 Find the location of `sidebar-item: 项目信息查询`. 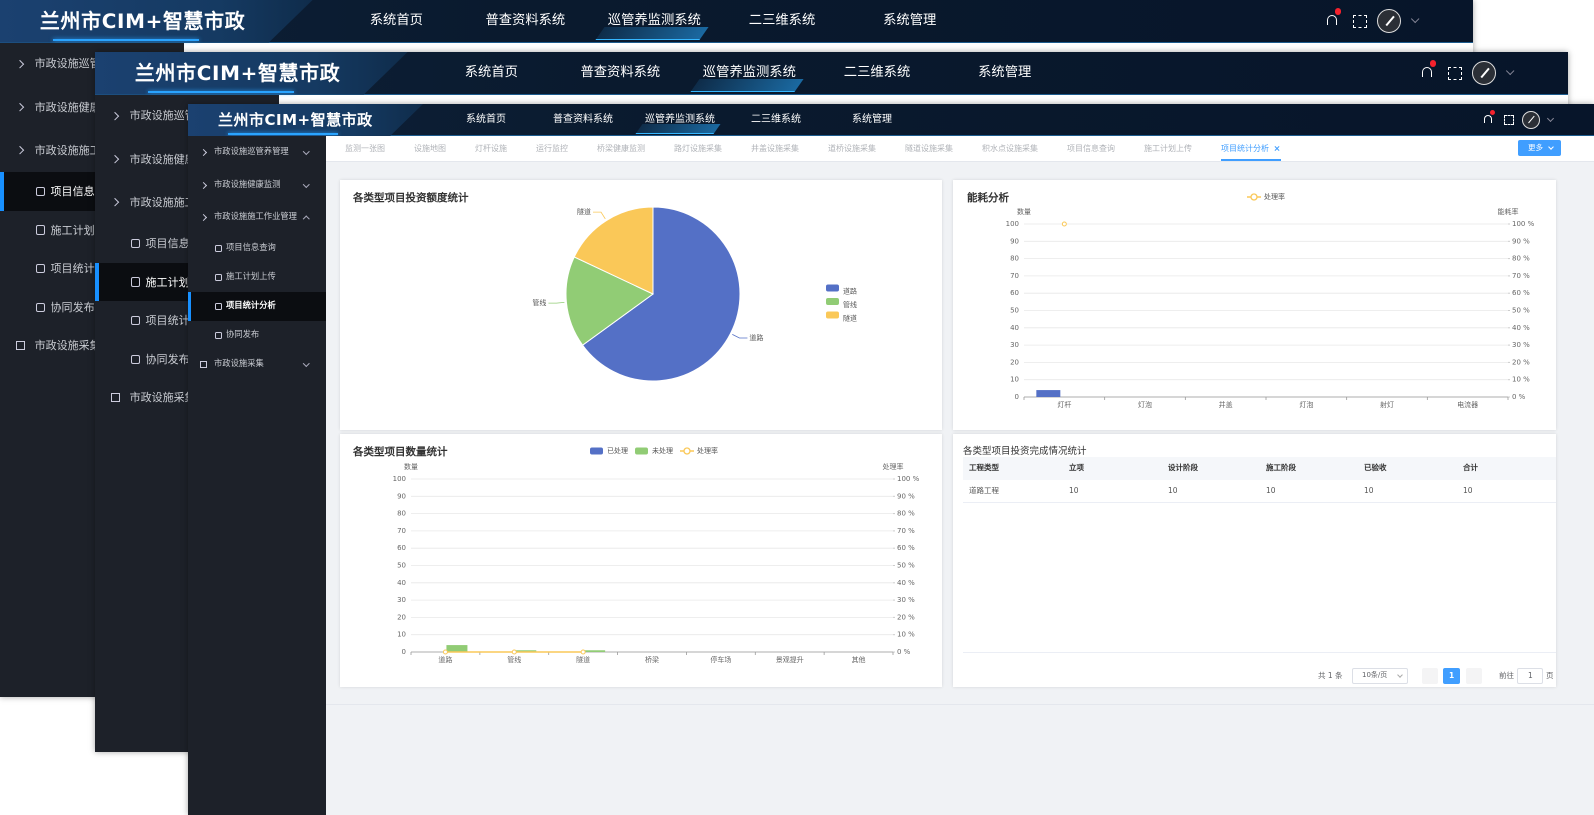

sidebar-item: 项目信息查询 is located at coordinates (251, 247).